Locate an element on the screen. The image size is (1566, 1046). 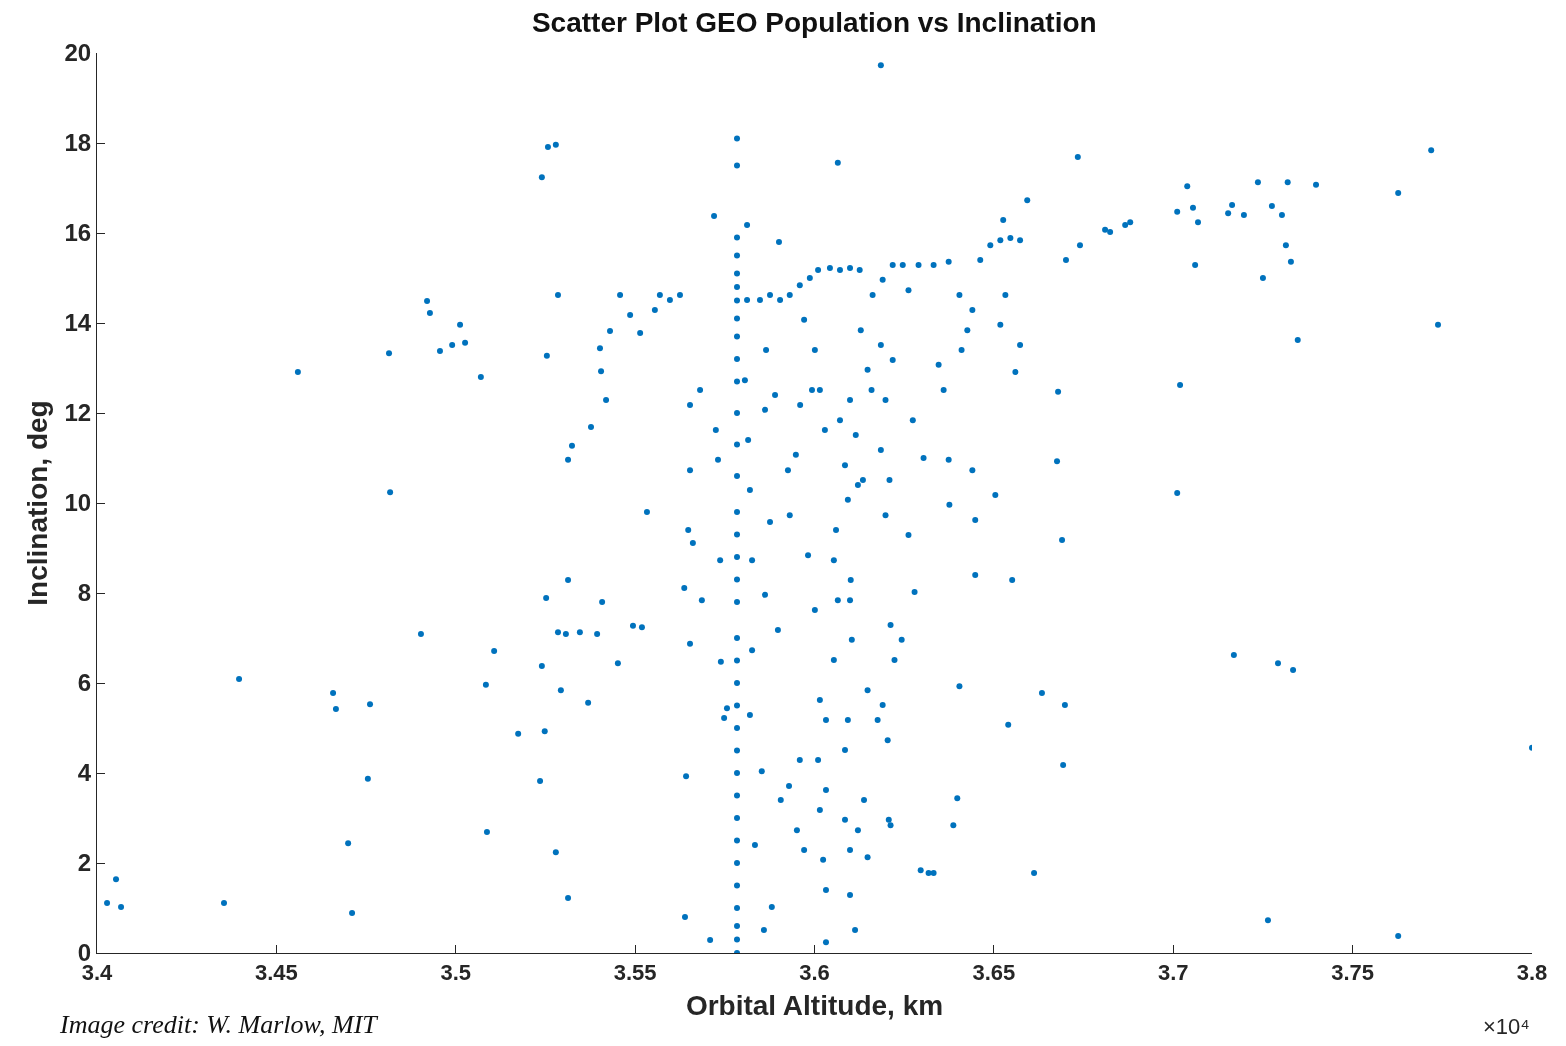
x-axis-title: Orbital Altitude, km is located at coordinates (814, 1005).